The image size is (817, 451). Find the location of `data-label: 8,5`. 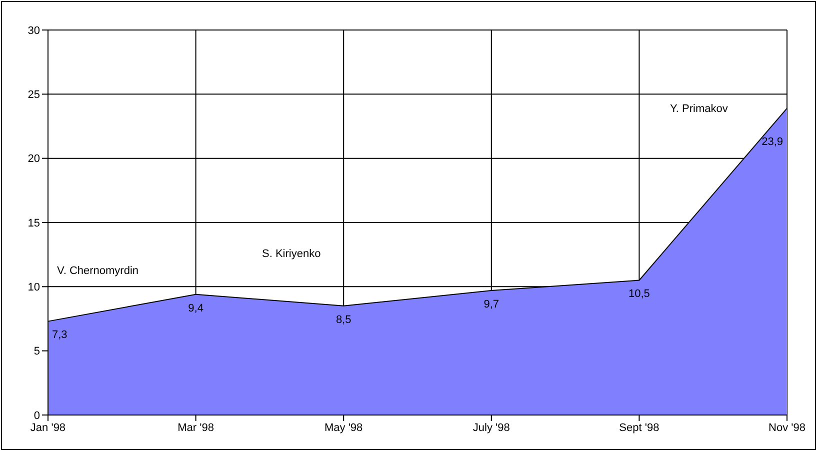

data-label: 8,5 is located at coordinates (344, 320).